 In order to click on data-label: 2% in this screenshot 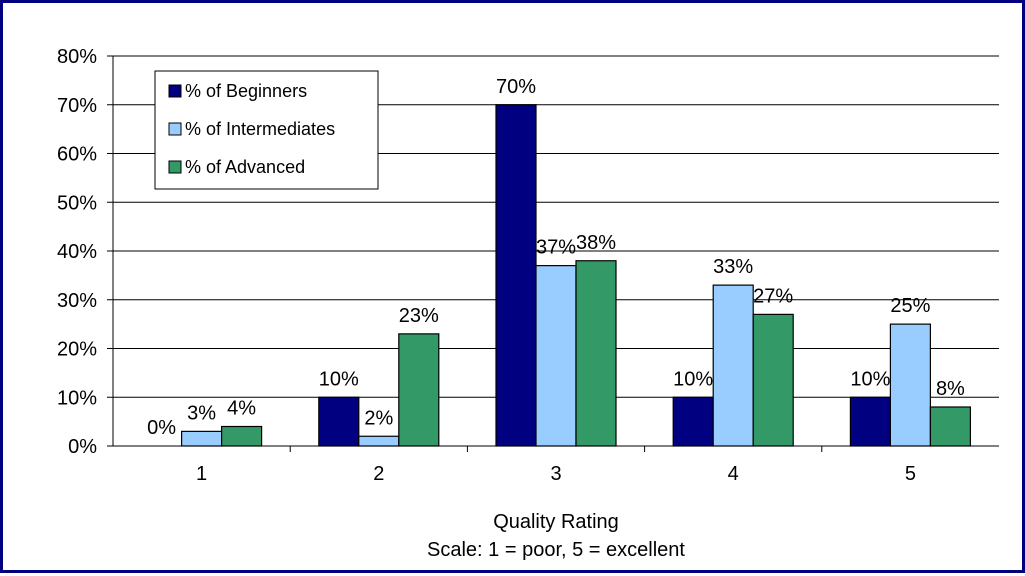, I will do `click(378, 418)`.